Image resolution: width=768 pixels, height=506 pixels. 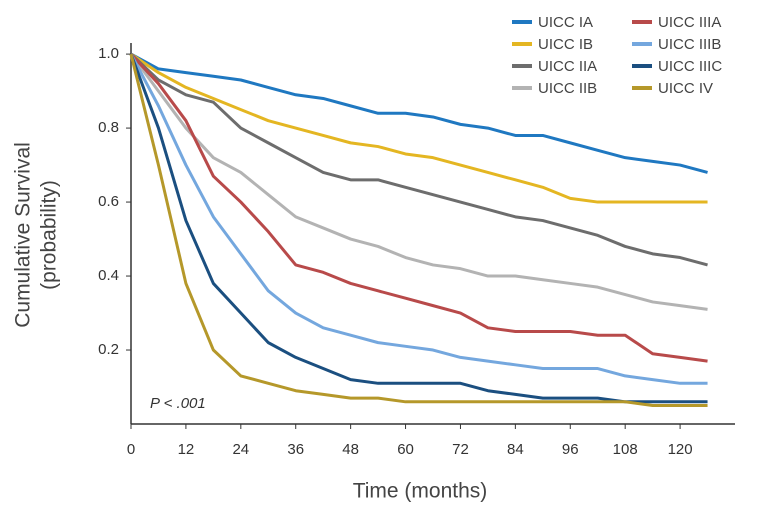 What do you see at coordinates (186, 449) in the screenshot?
I see `x-tick-label: 12` at bounding box center [186, 449].